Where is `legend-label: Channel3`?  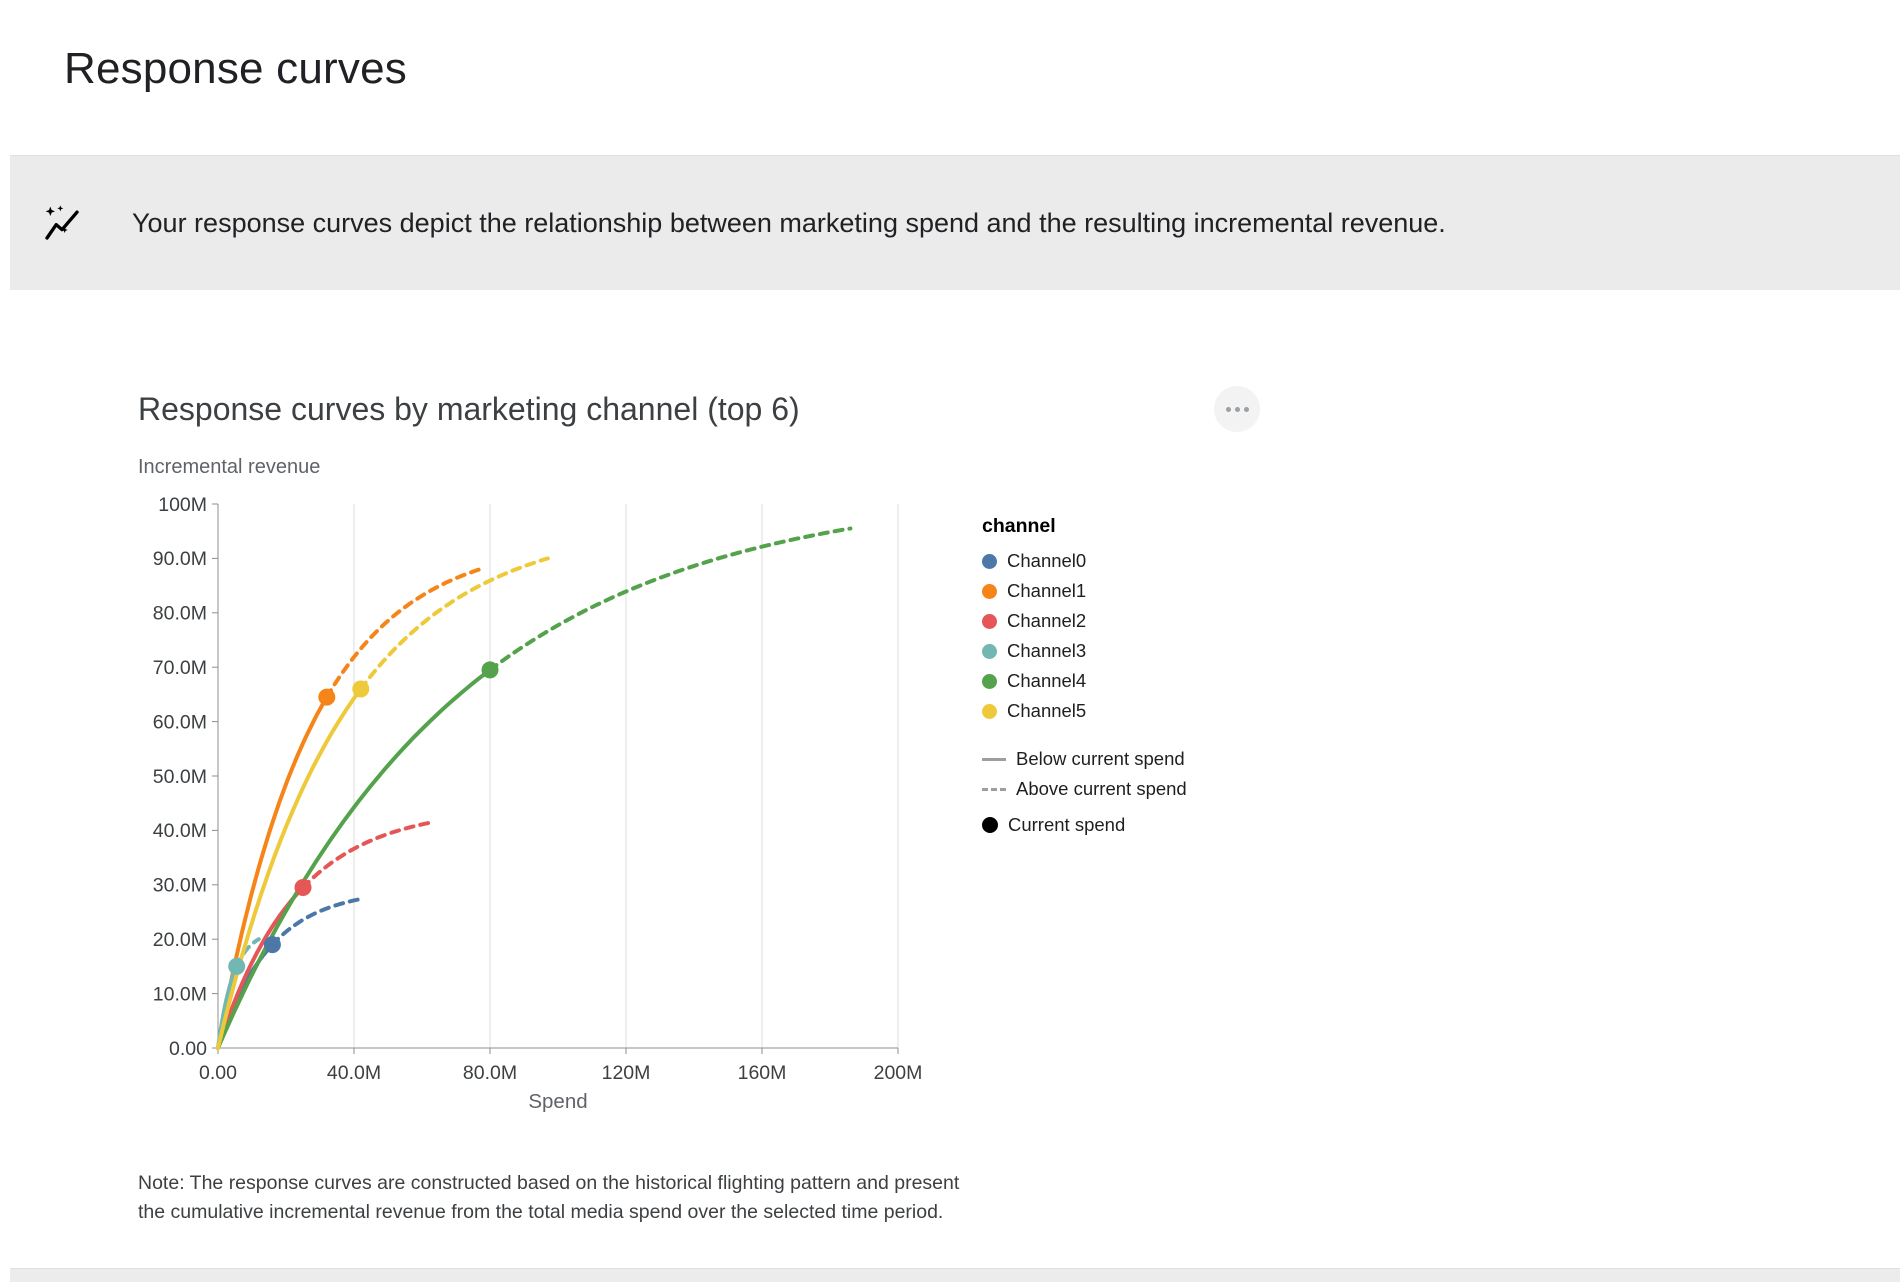
legend-label: Channel3 is located at coordinates (1047, 650).